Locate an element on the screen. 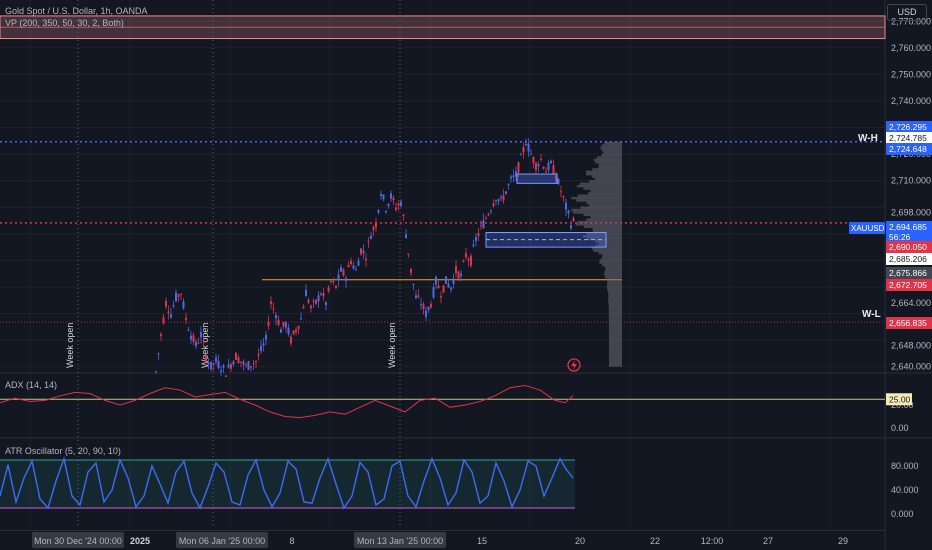 This screenshot has width=932, height=550. price-badge-label: 2,672.705 is located at coordinates (908, 285).